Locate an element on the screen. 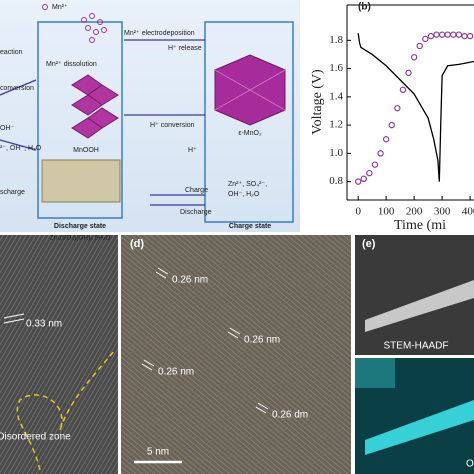 The width and height of the screenshot is (474, 474). y-tick-label: 1.2 is located at coordinates (336, 125).